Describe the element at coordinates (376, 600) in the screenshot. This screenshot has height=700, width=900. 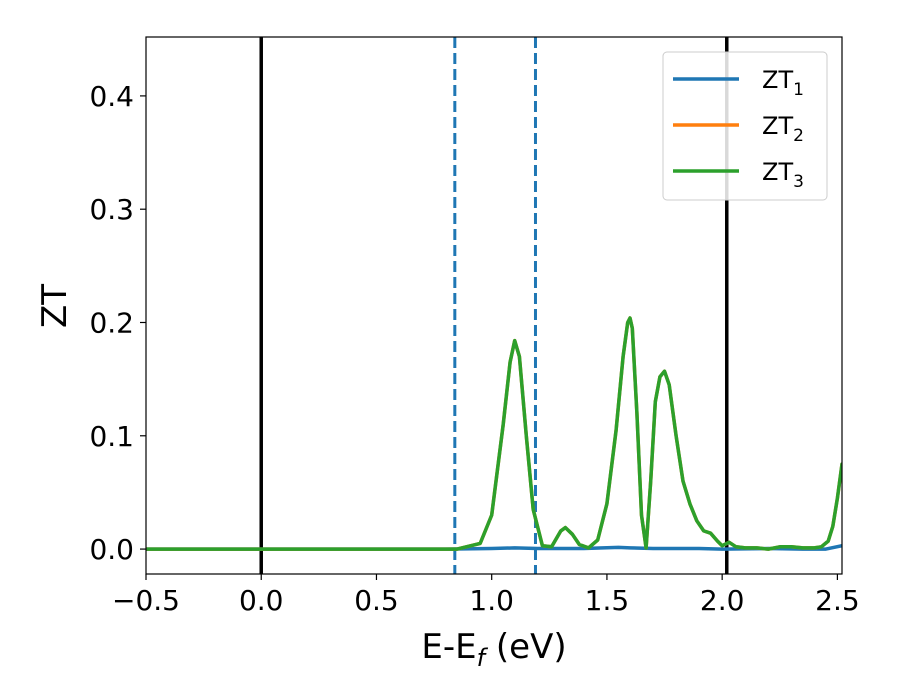
I see `x-tick-label: 0.5` at that location.